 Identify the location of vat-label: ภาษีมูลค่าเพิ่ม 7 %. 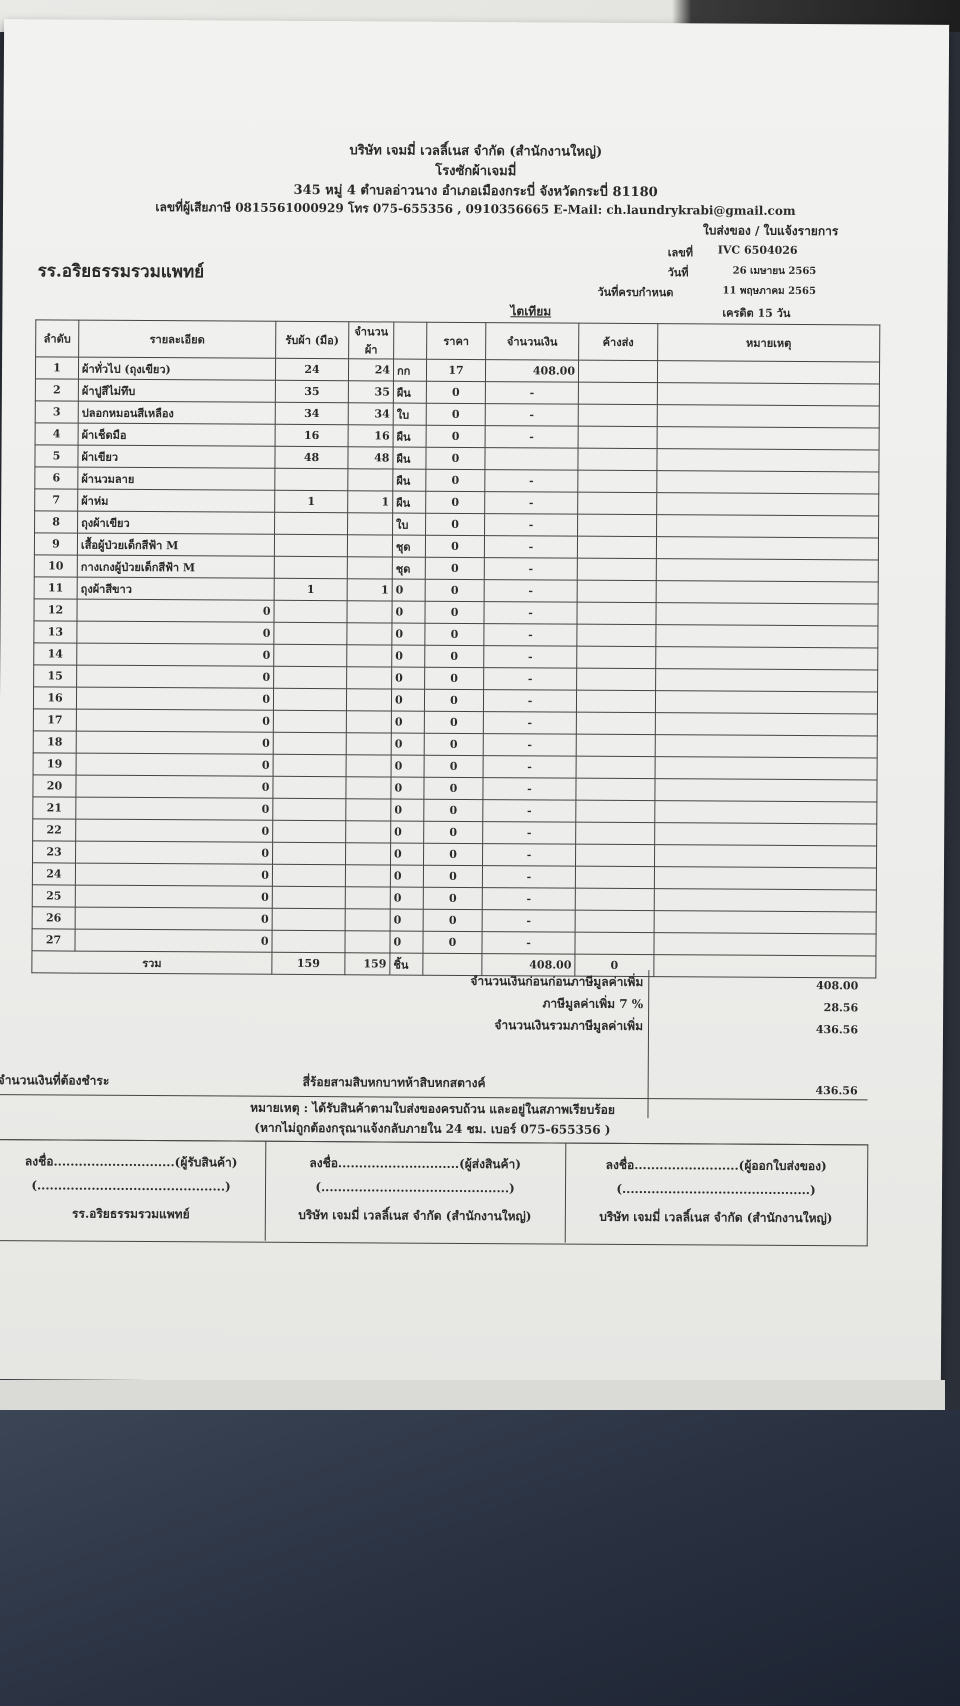
(593, 1004).